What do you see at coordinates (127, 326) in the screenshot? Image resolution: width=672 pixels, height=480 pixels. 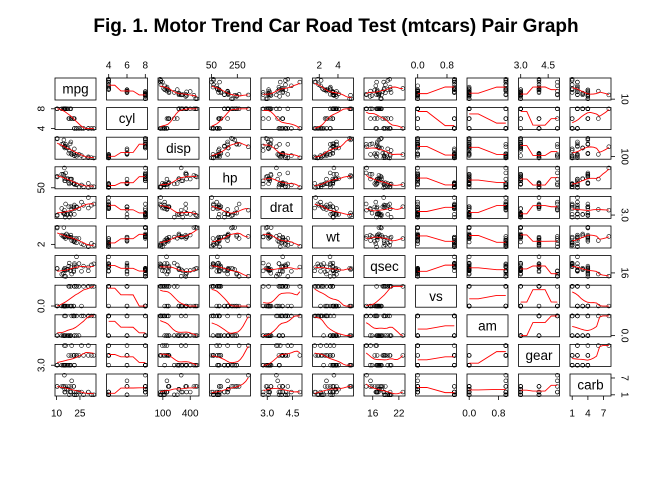 I see `panel-am-vs-cyl` at bounding box center [127, 326].